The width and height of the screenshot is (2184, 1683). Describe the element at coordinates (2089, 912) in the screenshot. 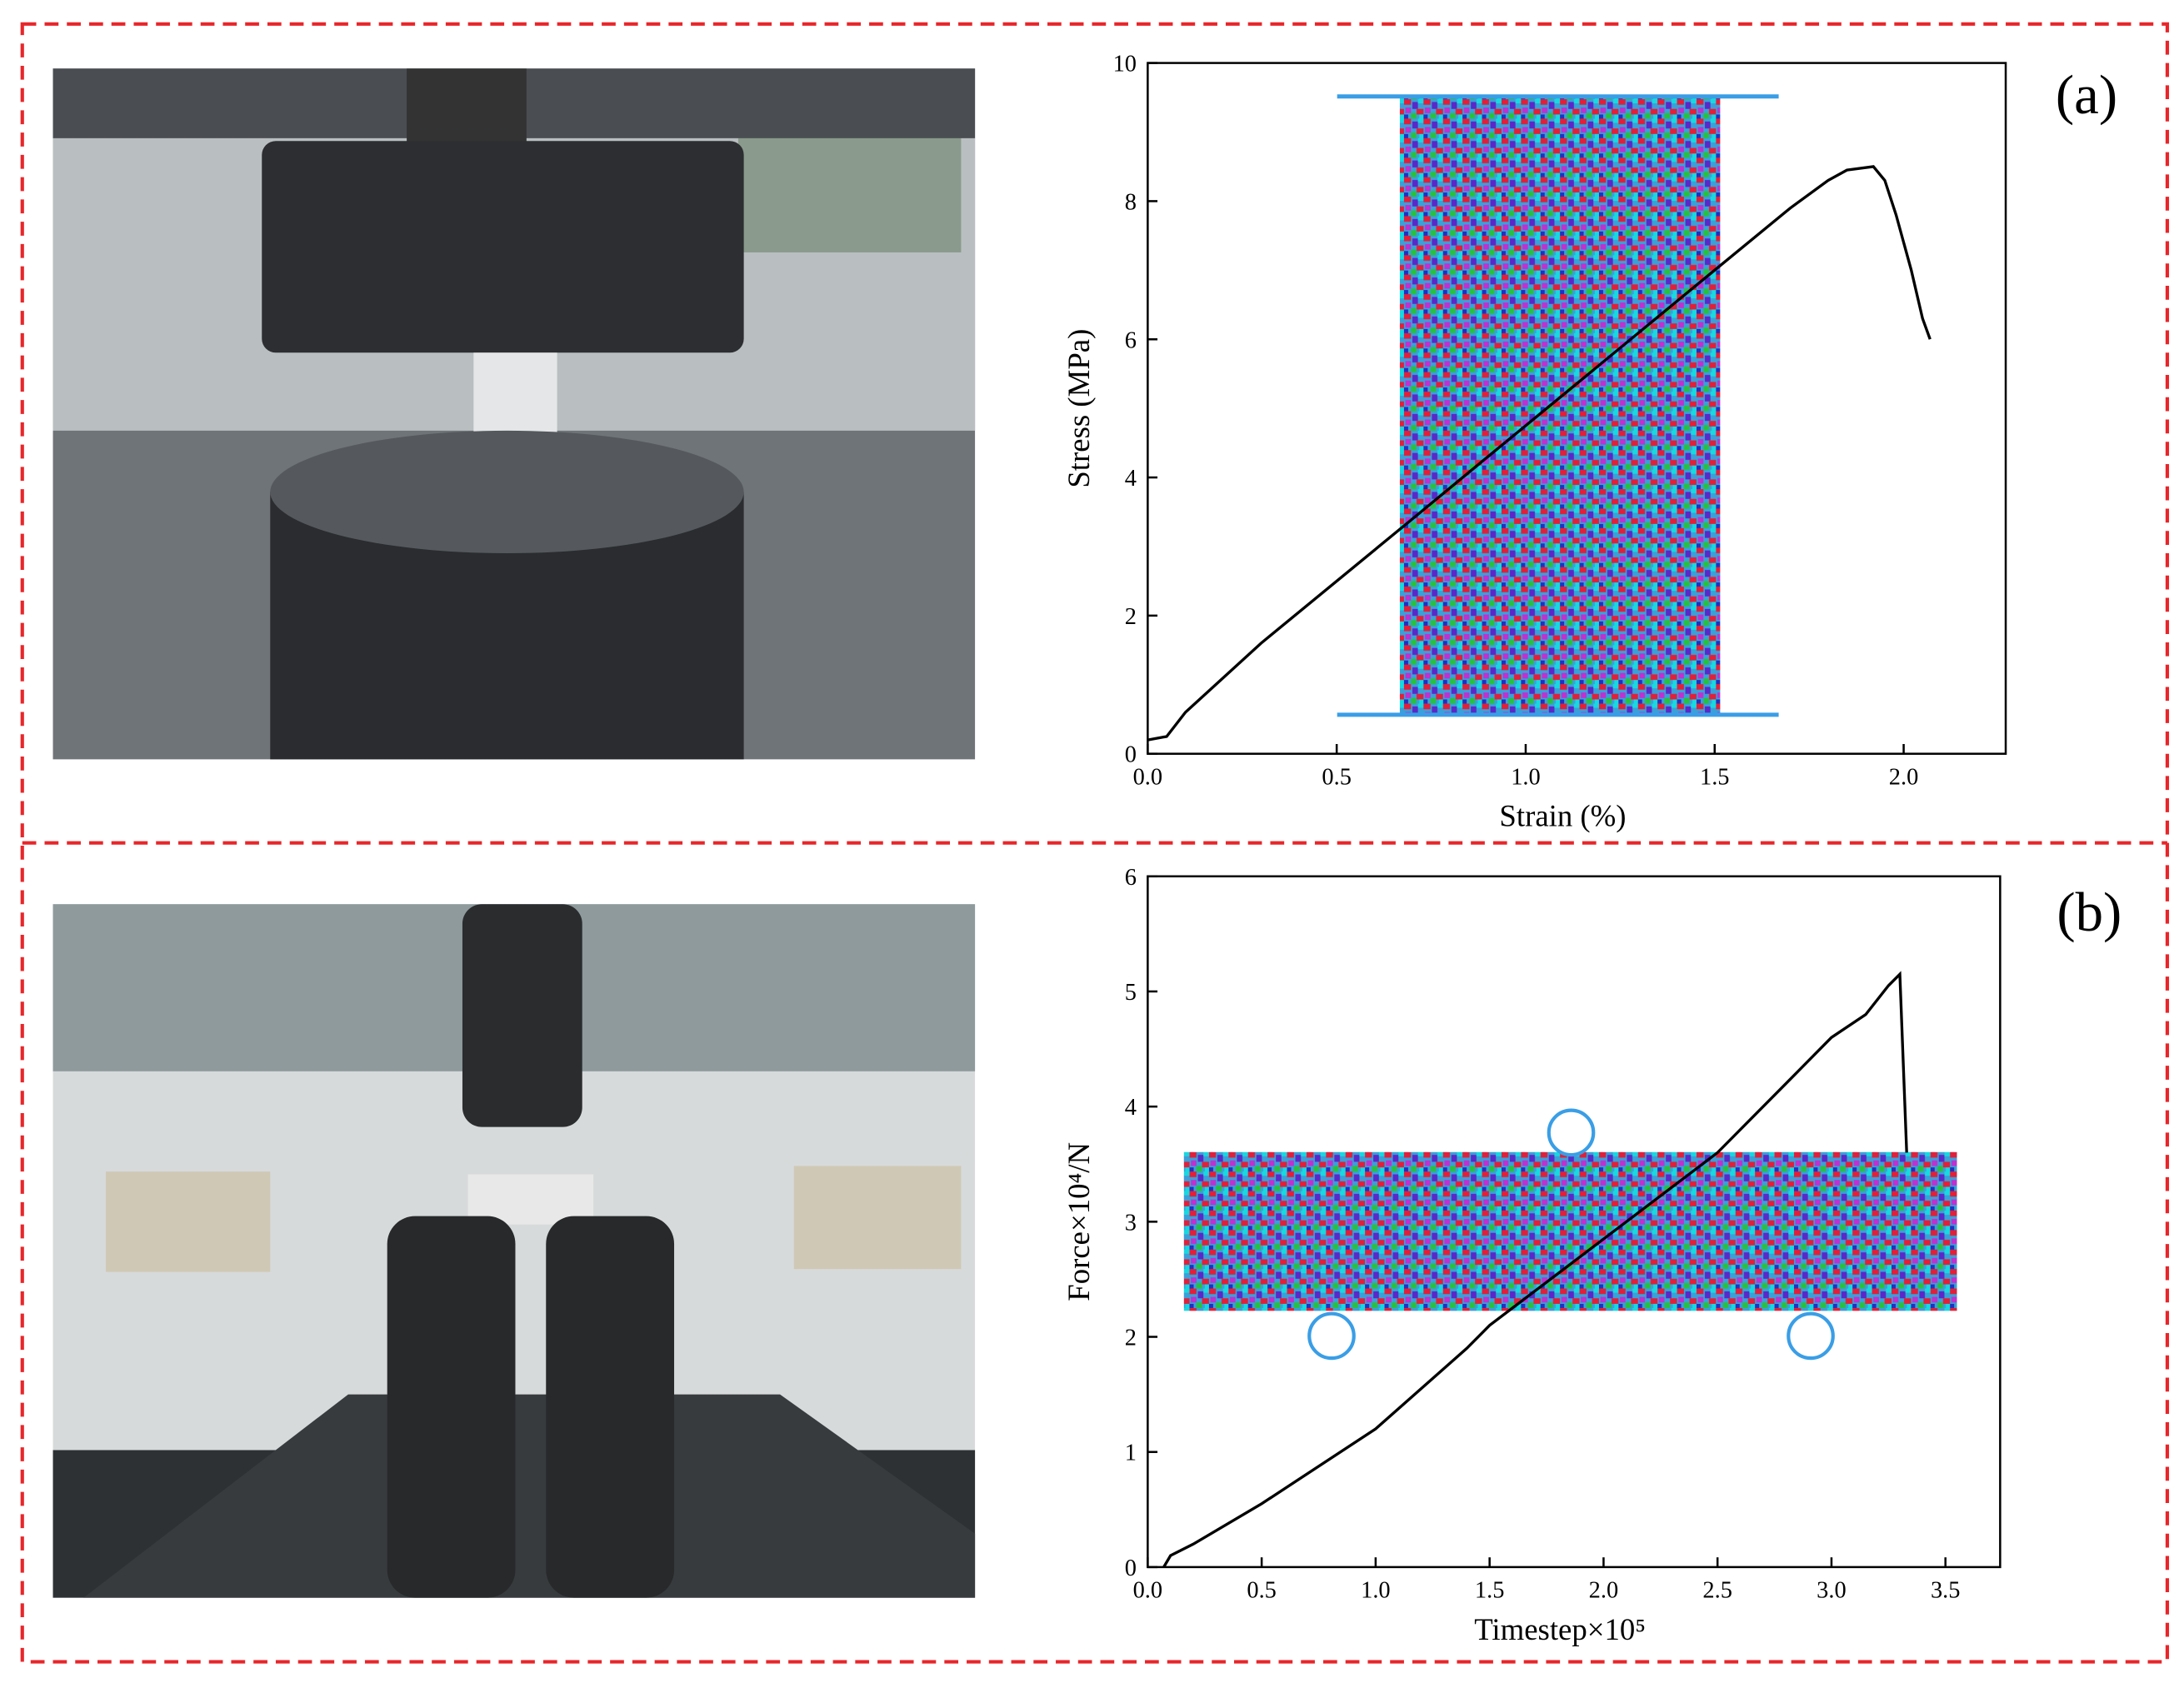

I see `panel-label: (b)` at that location.